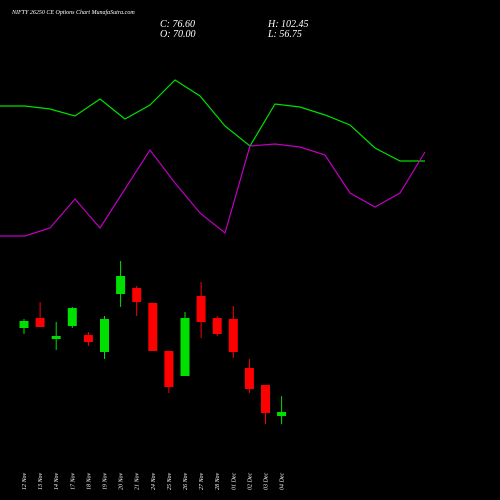  Describe the element at coordinates (170, 481) in the screenshot. I see `x-tick-label: 25 Nov` at that location.